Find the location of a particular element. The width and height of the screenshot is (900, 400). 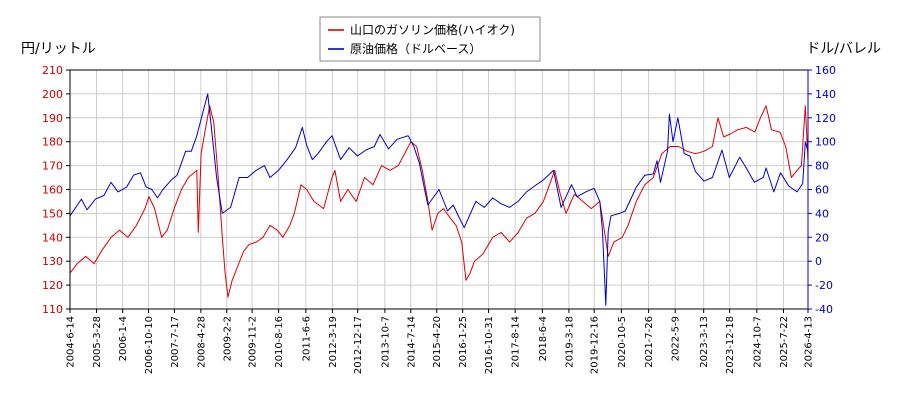

right-tick-label: 80 is located at coordinates (822, 166).